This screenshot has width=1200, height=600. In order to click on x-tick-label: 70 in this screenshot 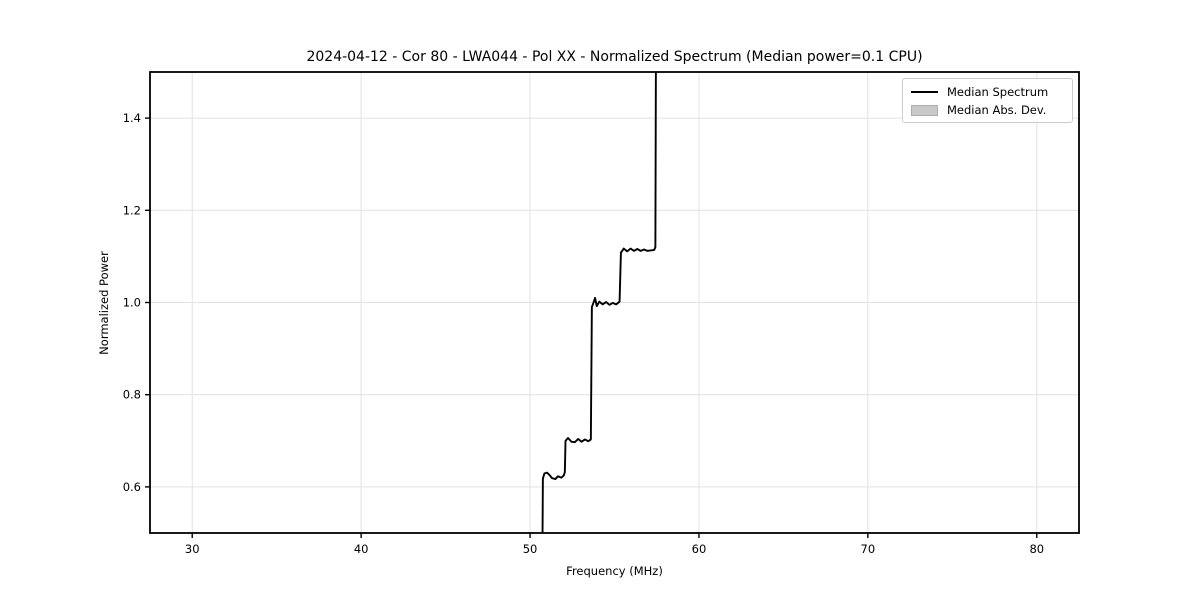, I will do `click(868, 549)`.